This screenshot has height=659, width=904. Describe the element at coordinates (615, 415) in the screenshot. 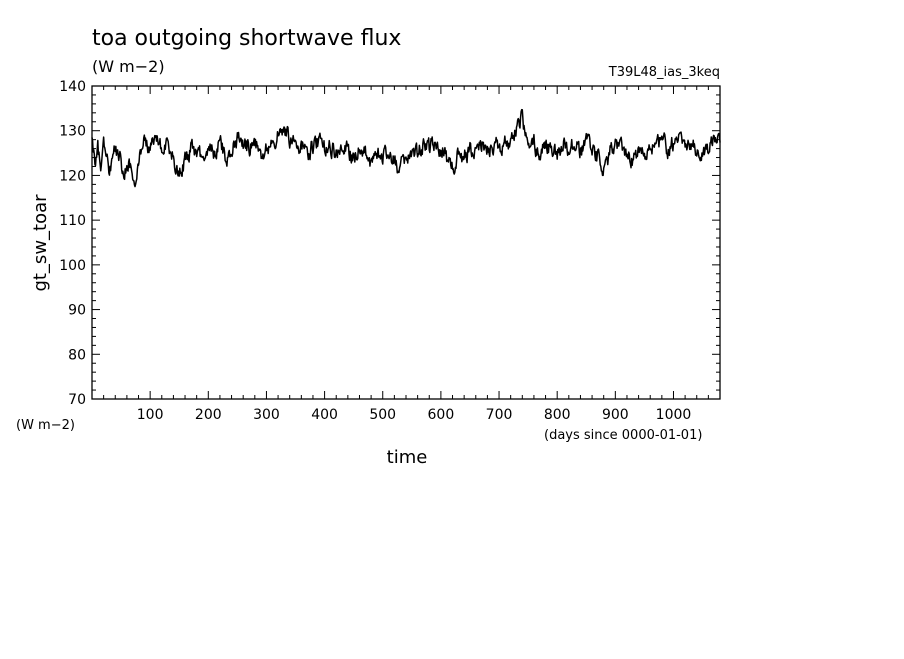

I see `x-tick-label: 900` at that location.